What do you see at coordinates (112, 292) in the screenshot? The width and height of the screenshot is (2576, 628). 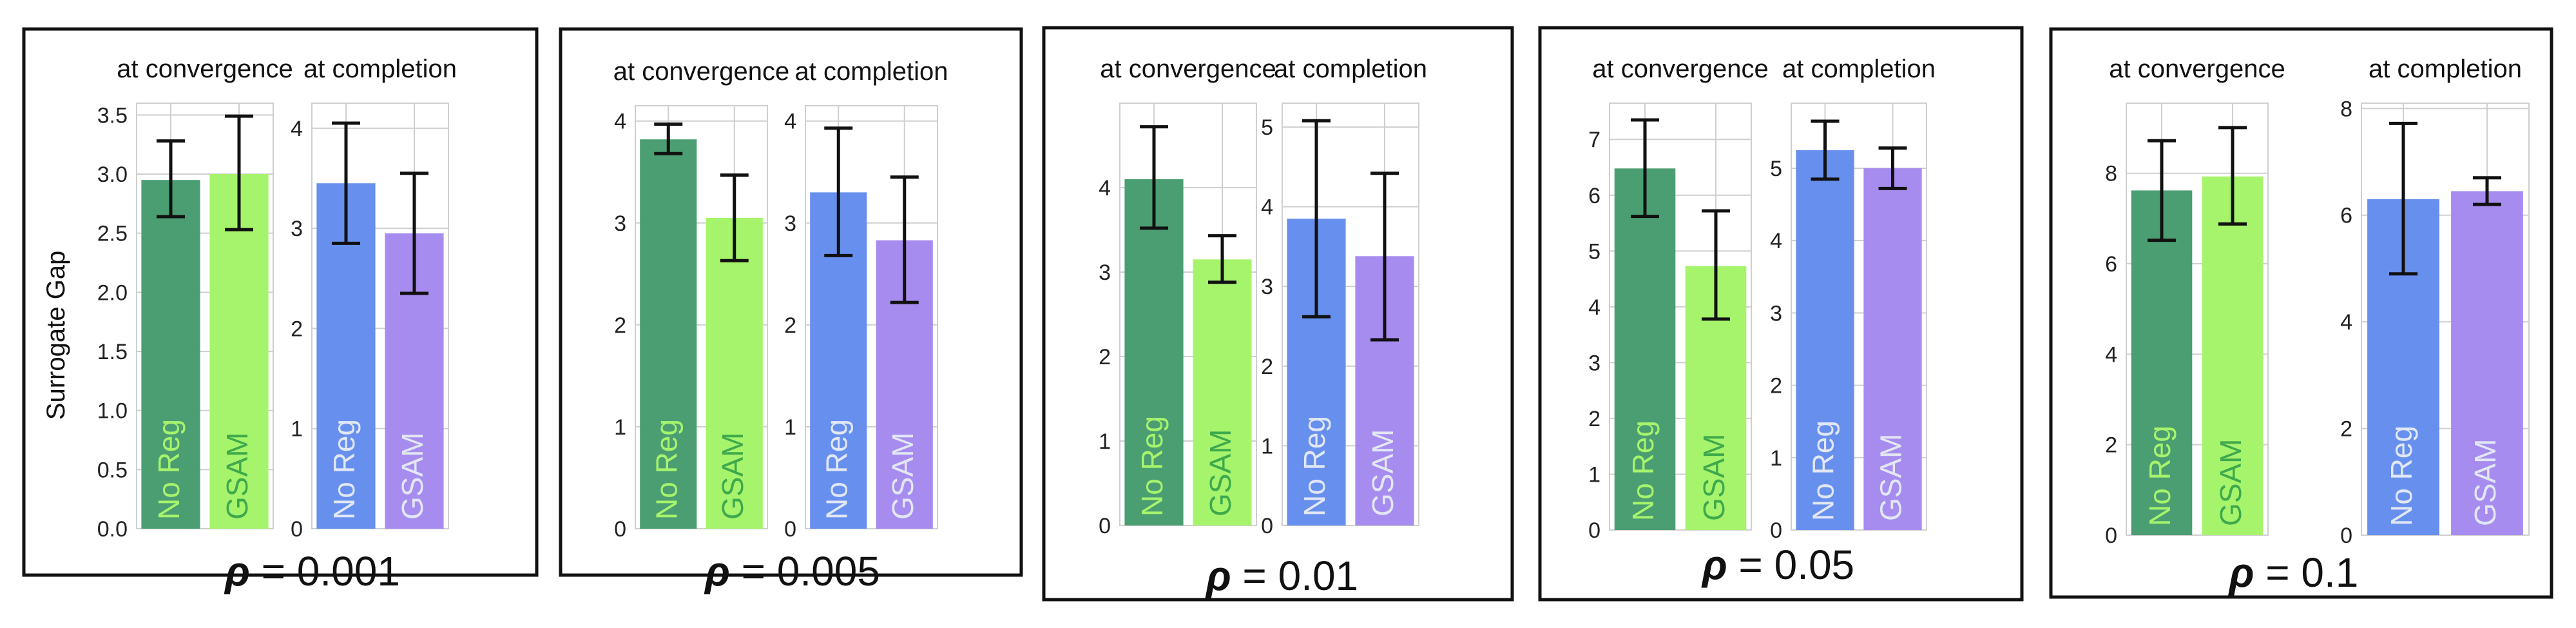 I see `y-tick-label: 2.0` at bounding box center [112, 292].